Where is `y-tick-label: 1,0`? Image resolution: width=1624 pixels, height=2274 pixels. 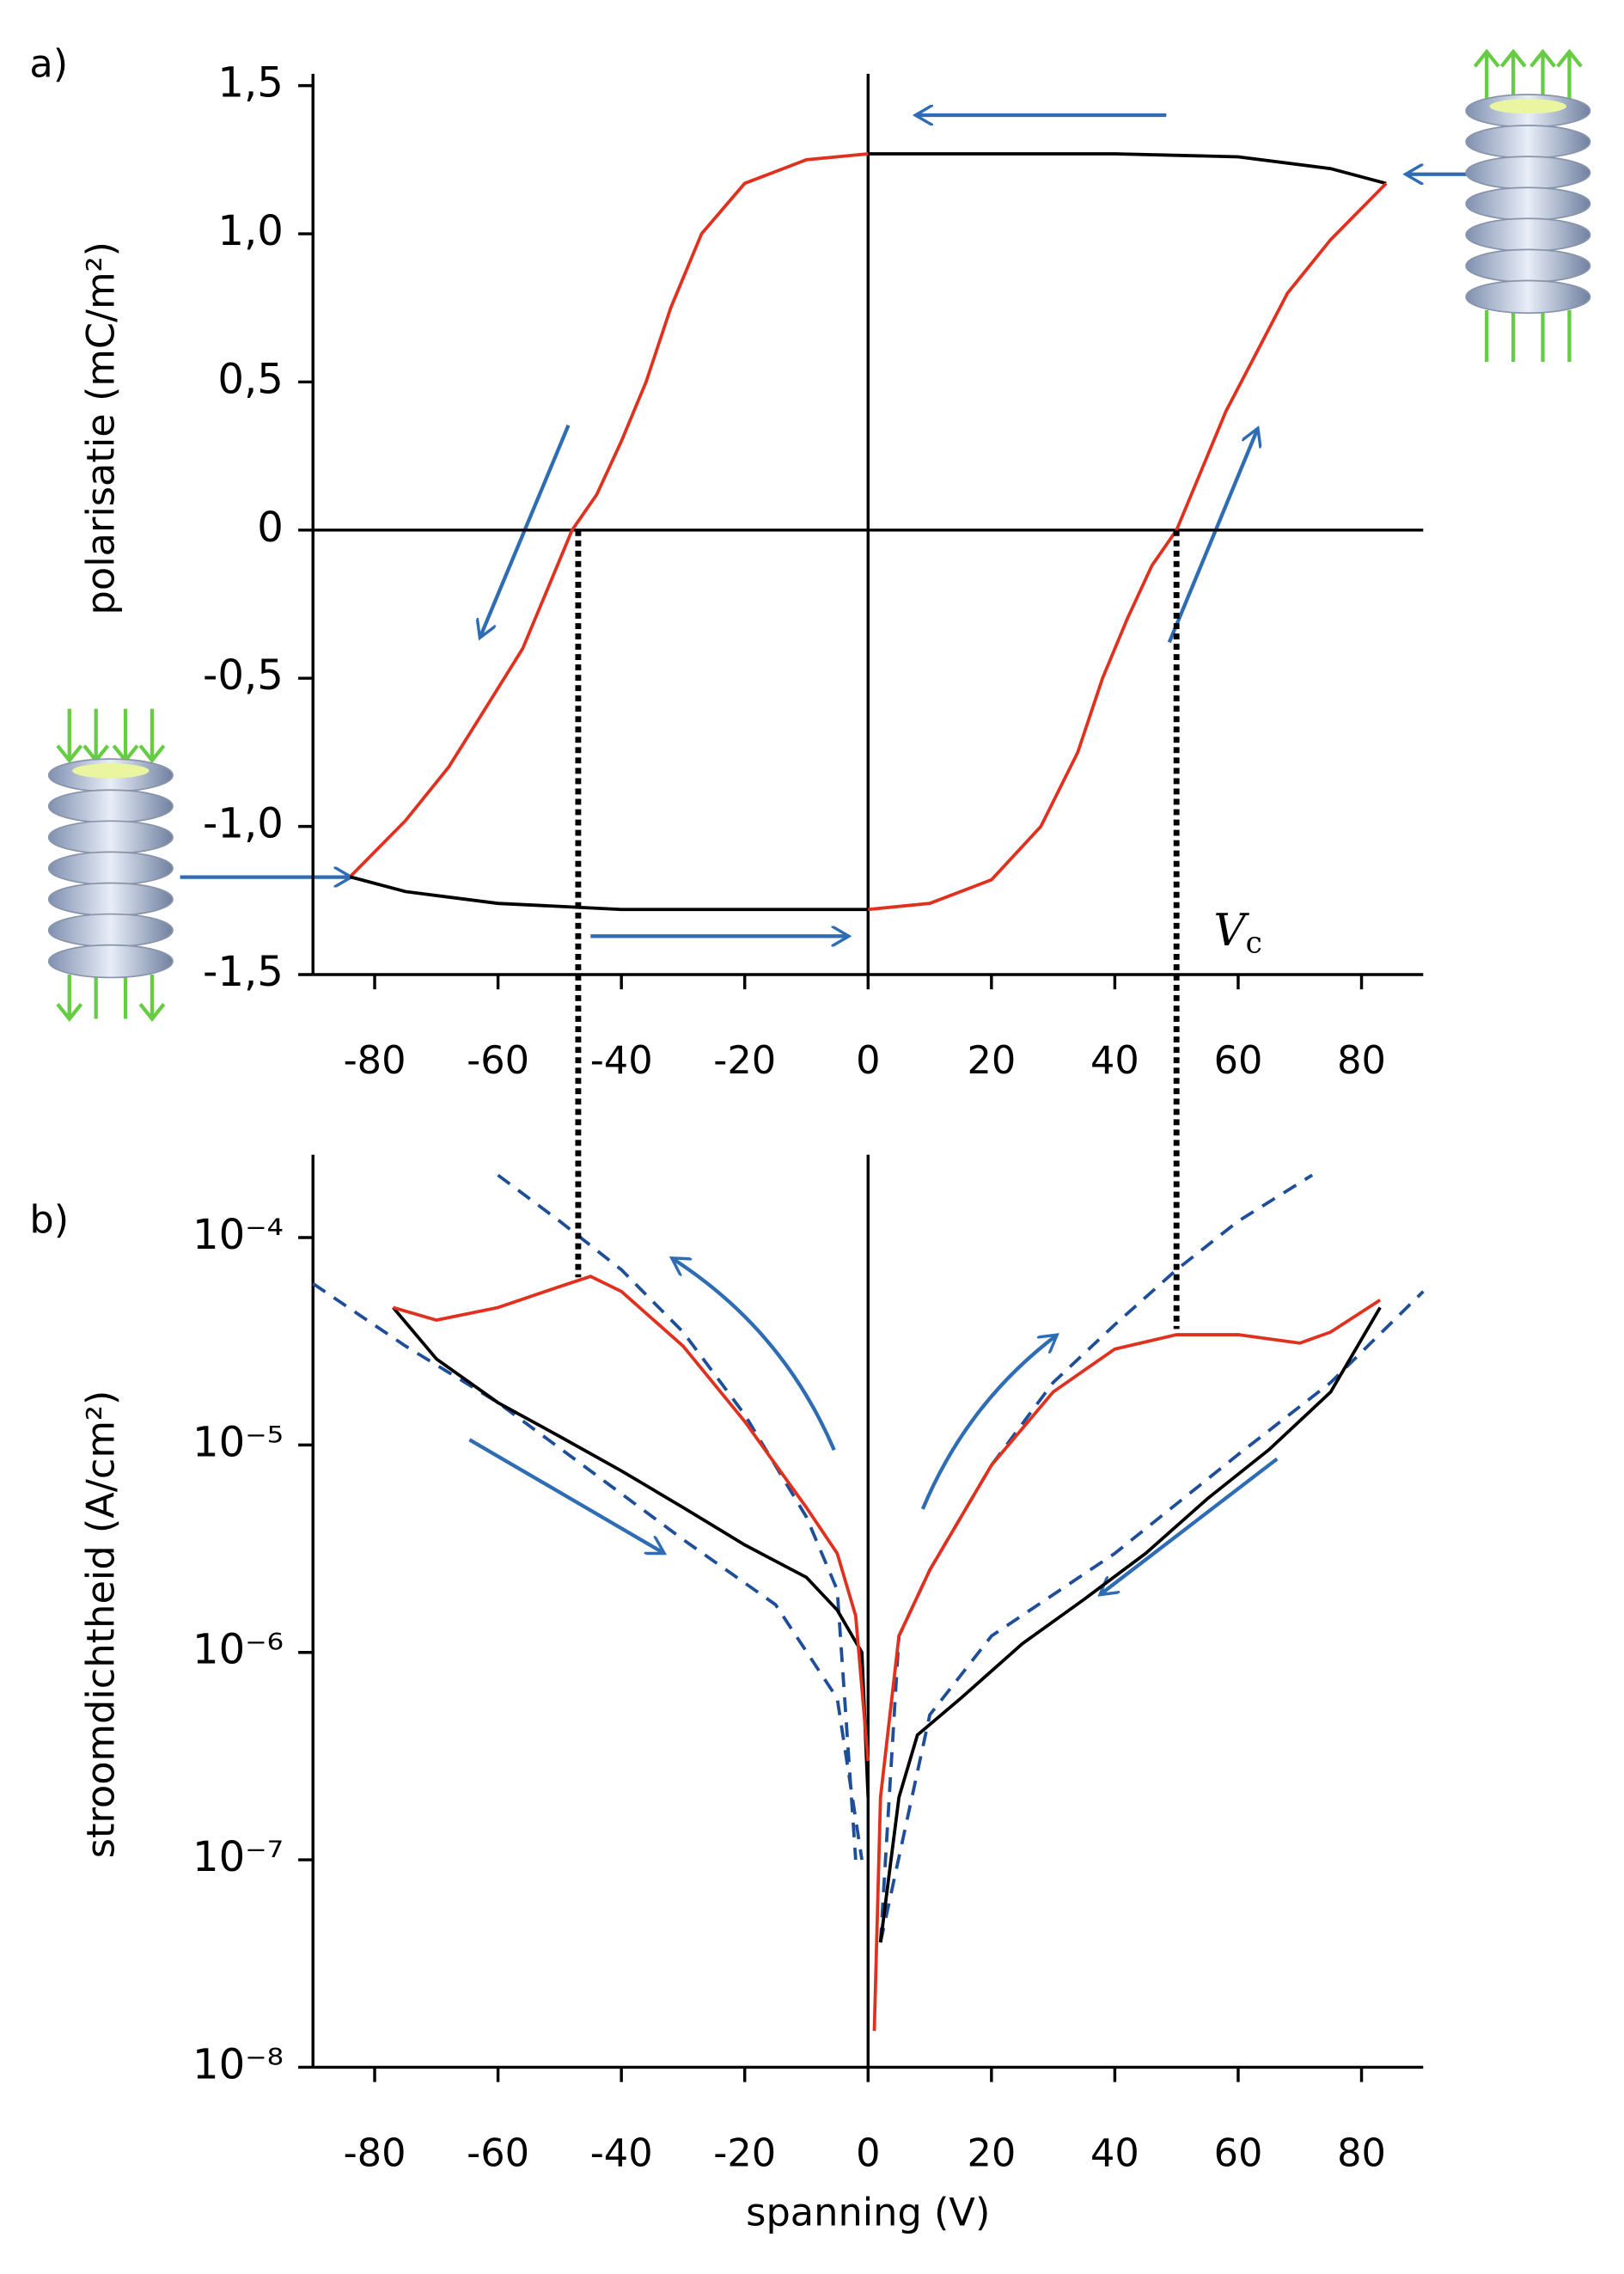 y-tick-label: 1,0 is located at coordinates (250, 231).